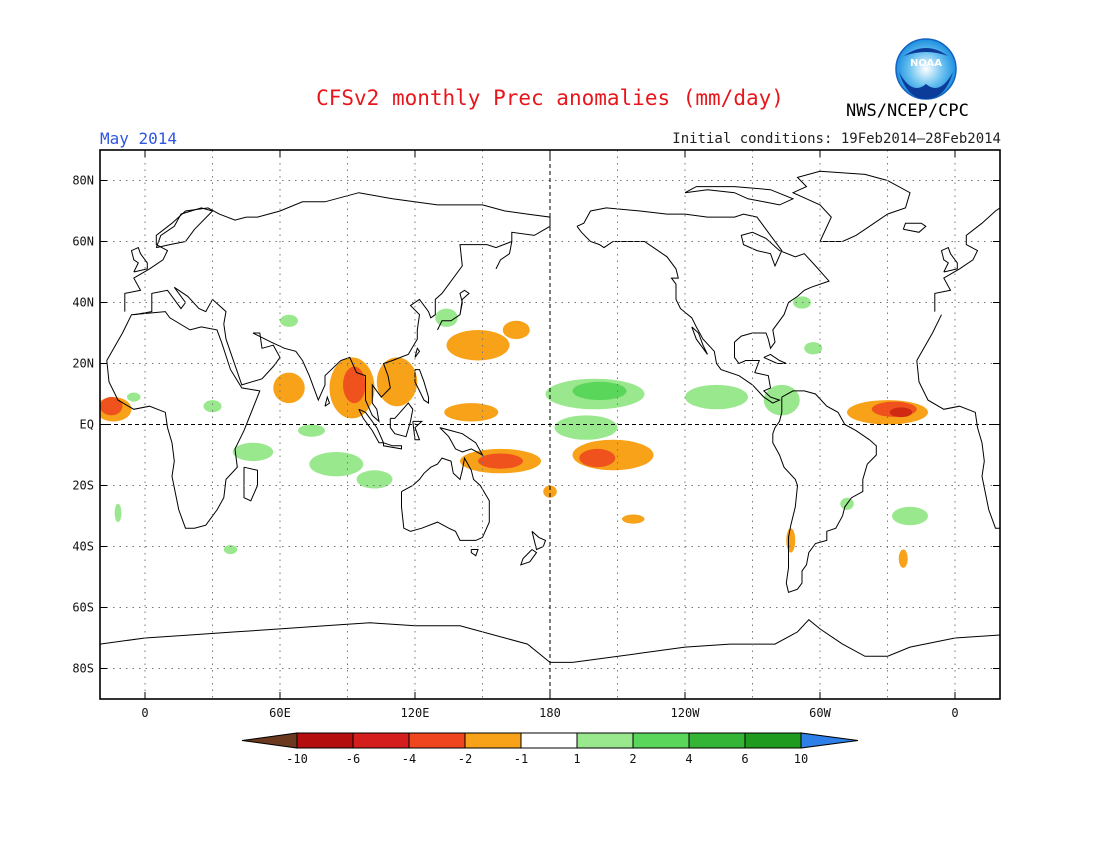 The image size is (1100, 850). I want to click on lat-label-EQ: EQ, so click(87, 425).